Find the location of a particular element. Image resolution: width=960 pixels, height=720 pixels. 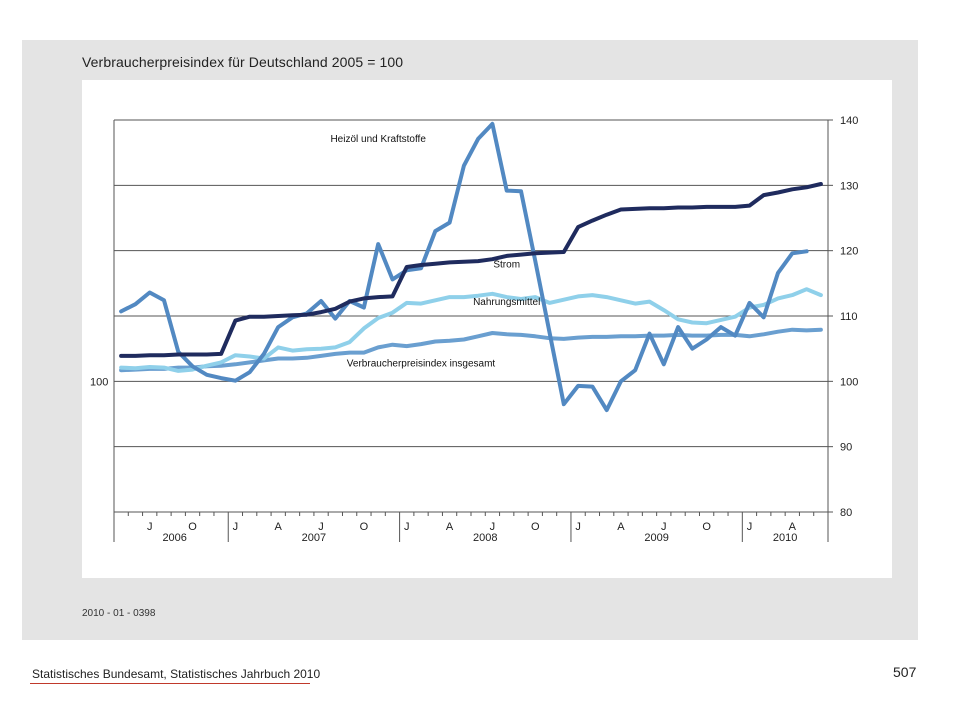

y-tick-label-120: 120 is located at coordinates (849, 252).